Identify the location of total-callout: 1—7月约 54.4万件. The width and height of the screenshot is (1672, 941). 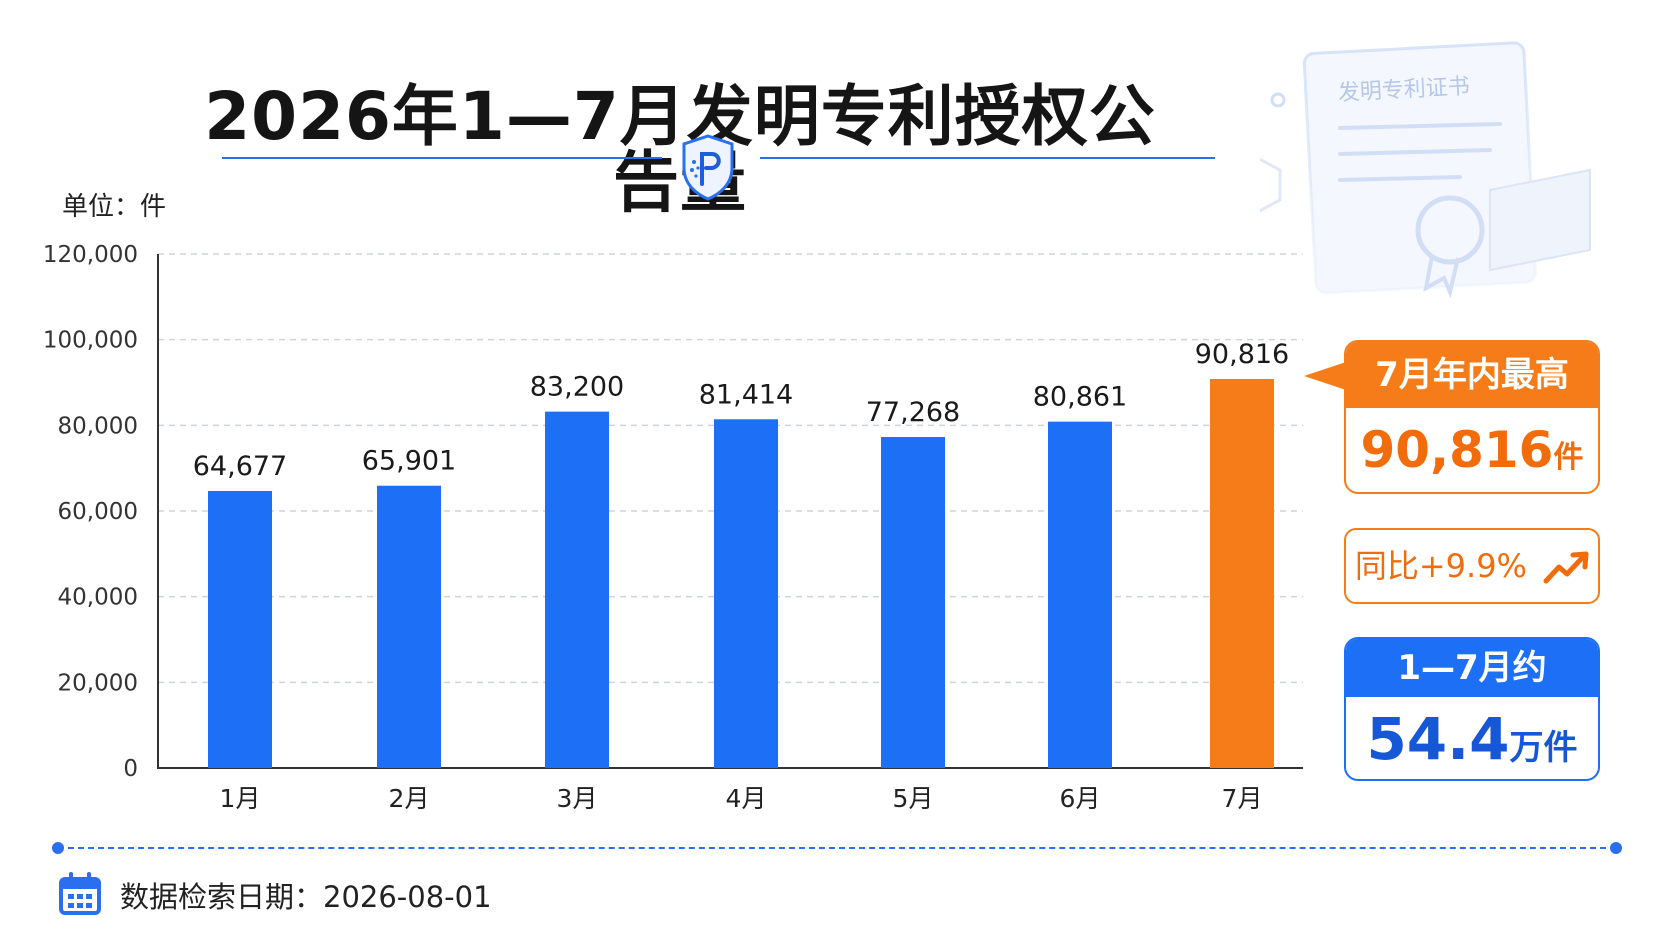
(1472, 709).